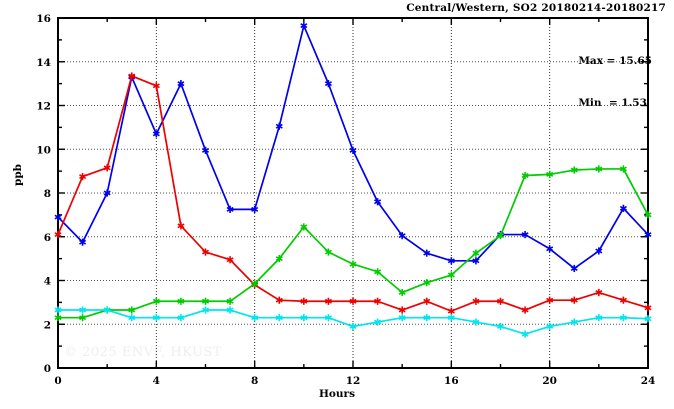 The image size is (674, 409). Describe the element at coordinates (43, 63) in the screenshot. I see `y-tick-label: 14` at that location.